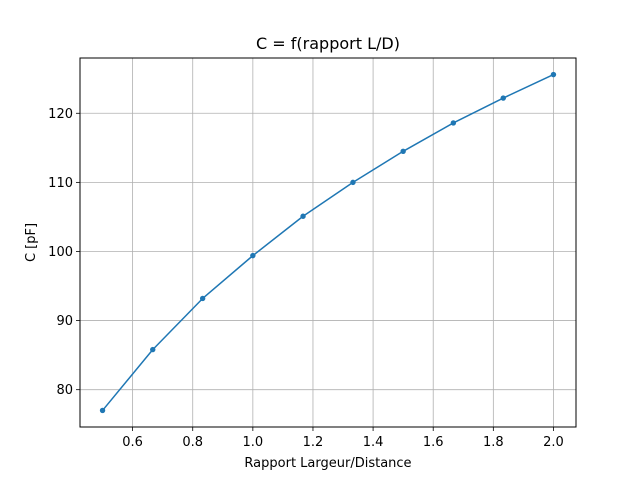  I want to click on y-axis-ticks: 80 90 100 110 120, so click(64, 252).